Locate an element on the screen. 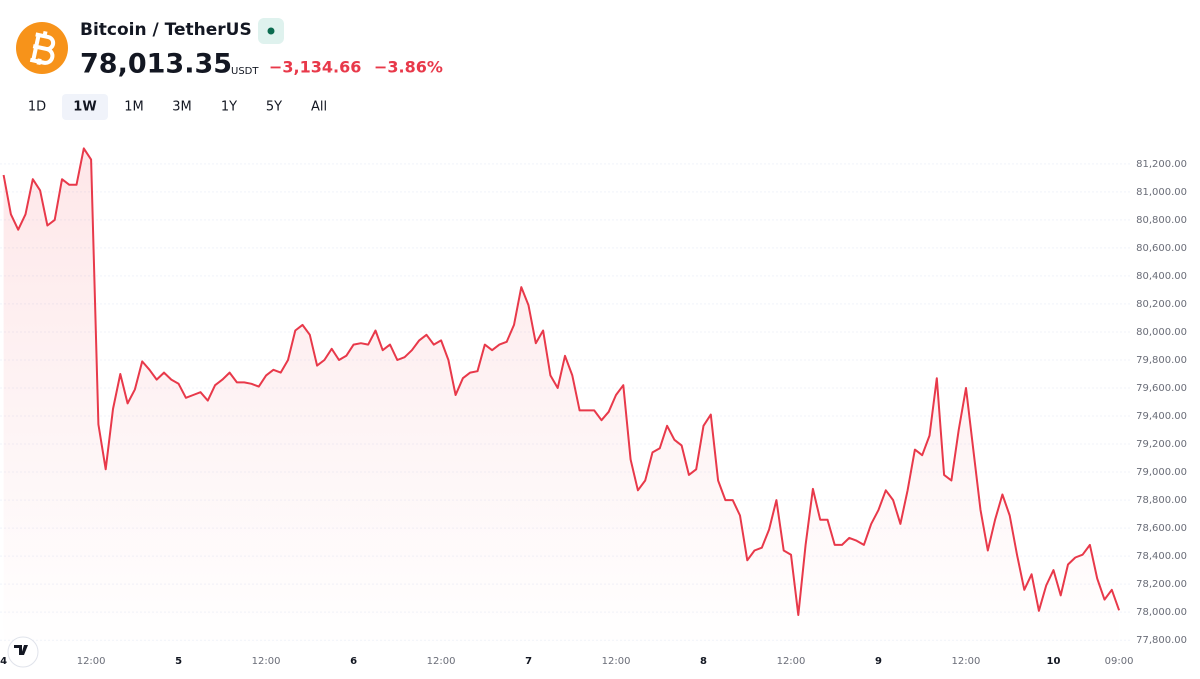  y-tick-label: 80,200.00 is located at coordinates (1161, 304).